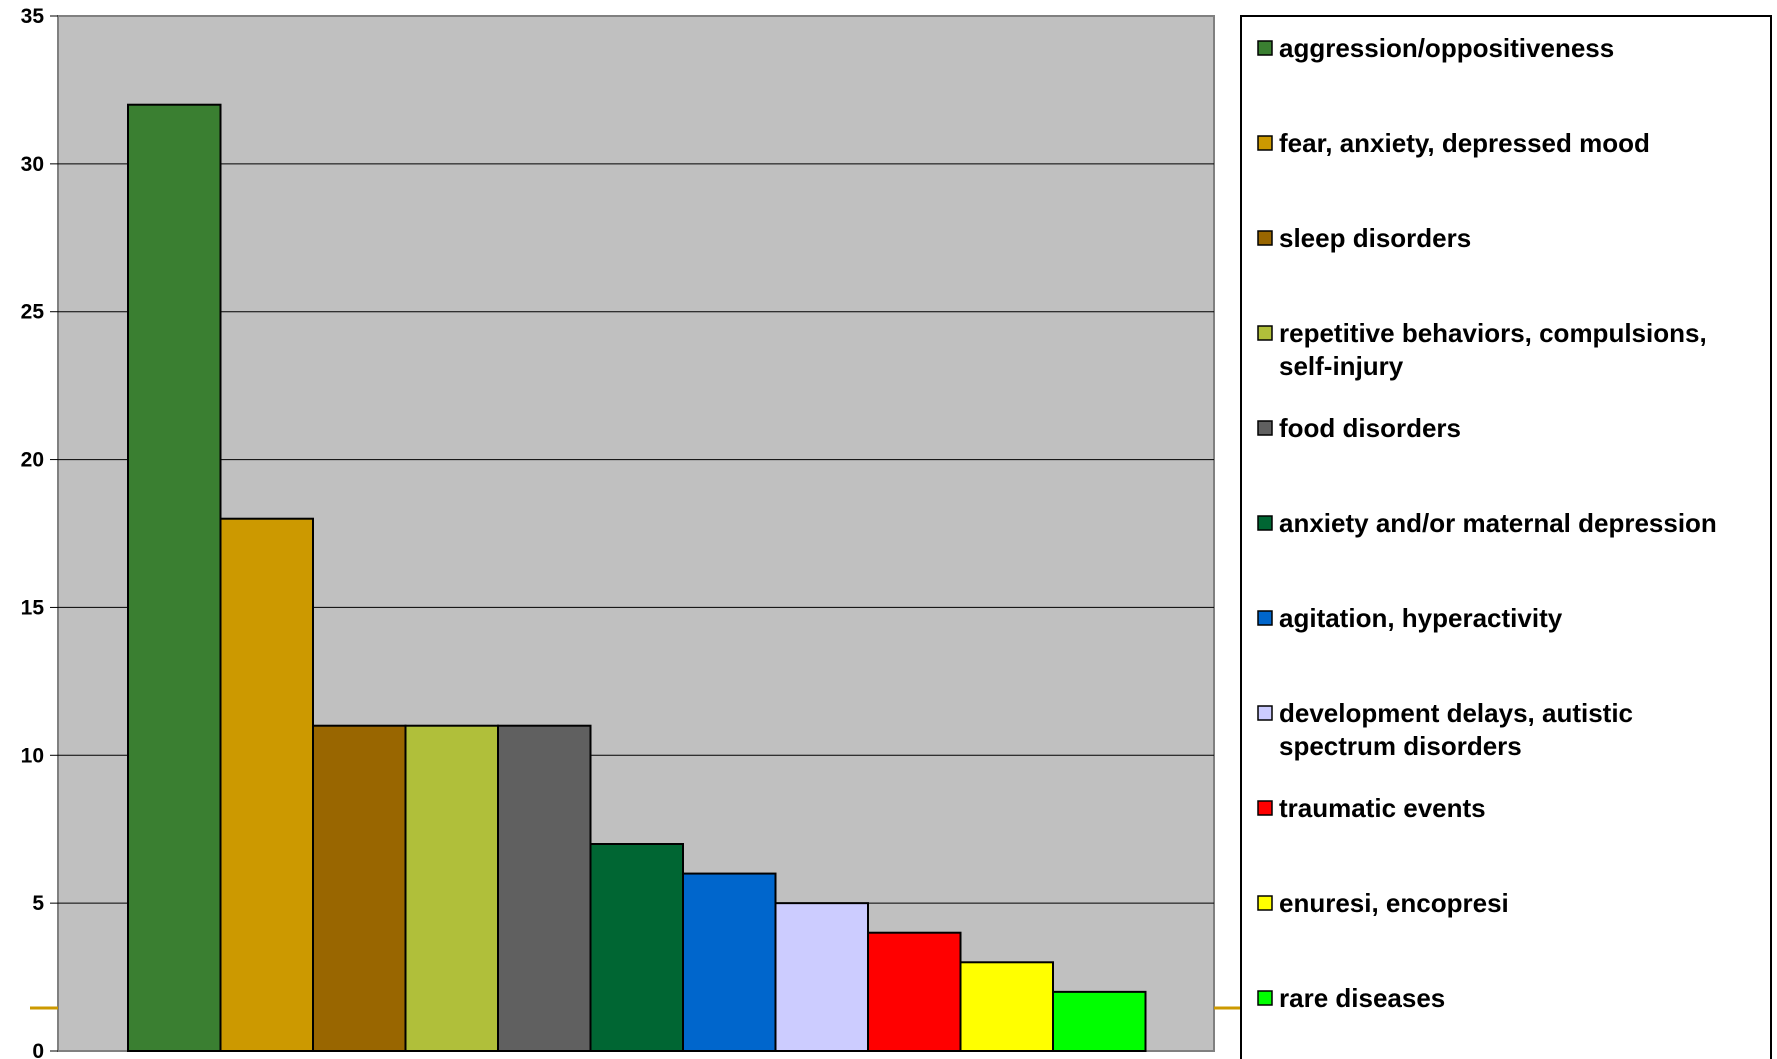 Image resolution: width=1777 pixels, height=1059 pixels. I want to click on y-tick-label: 30, so click(32, 164).